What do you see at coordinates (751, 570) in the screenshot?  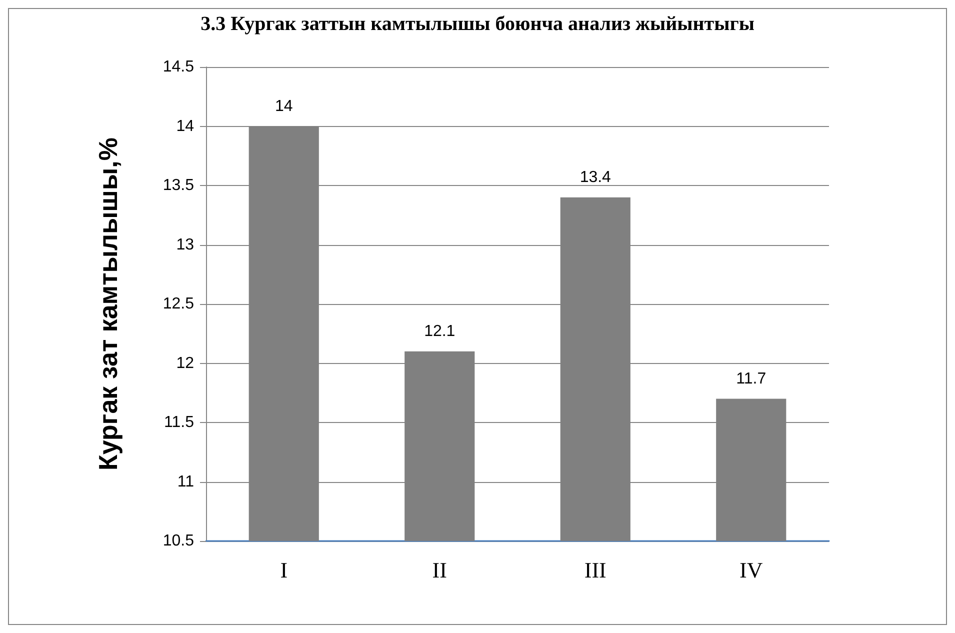 I see `x-tick-label: IV` at bounding box center [751, 570].